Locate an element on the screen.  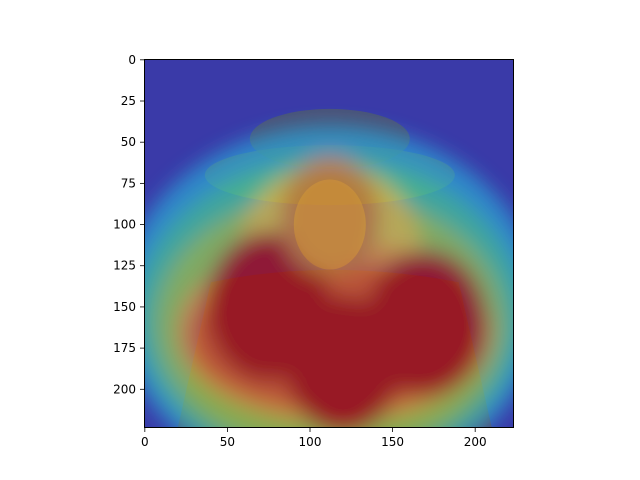
x-axis: 0 50 100 150 200 is located at coordinates (314, 438).